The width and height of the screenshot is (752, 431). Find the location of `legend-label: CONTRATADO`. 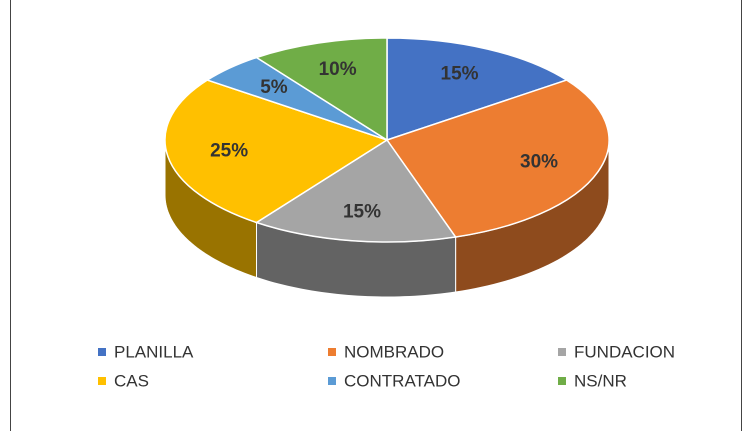

legend-label: CONTRATADO is located at coordinates (402, 380).